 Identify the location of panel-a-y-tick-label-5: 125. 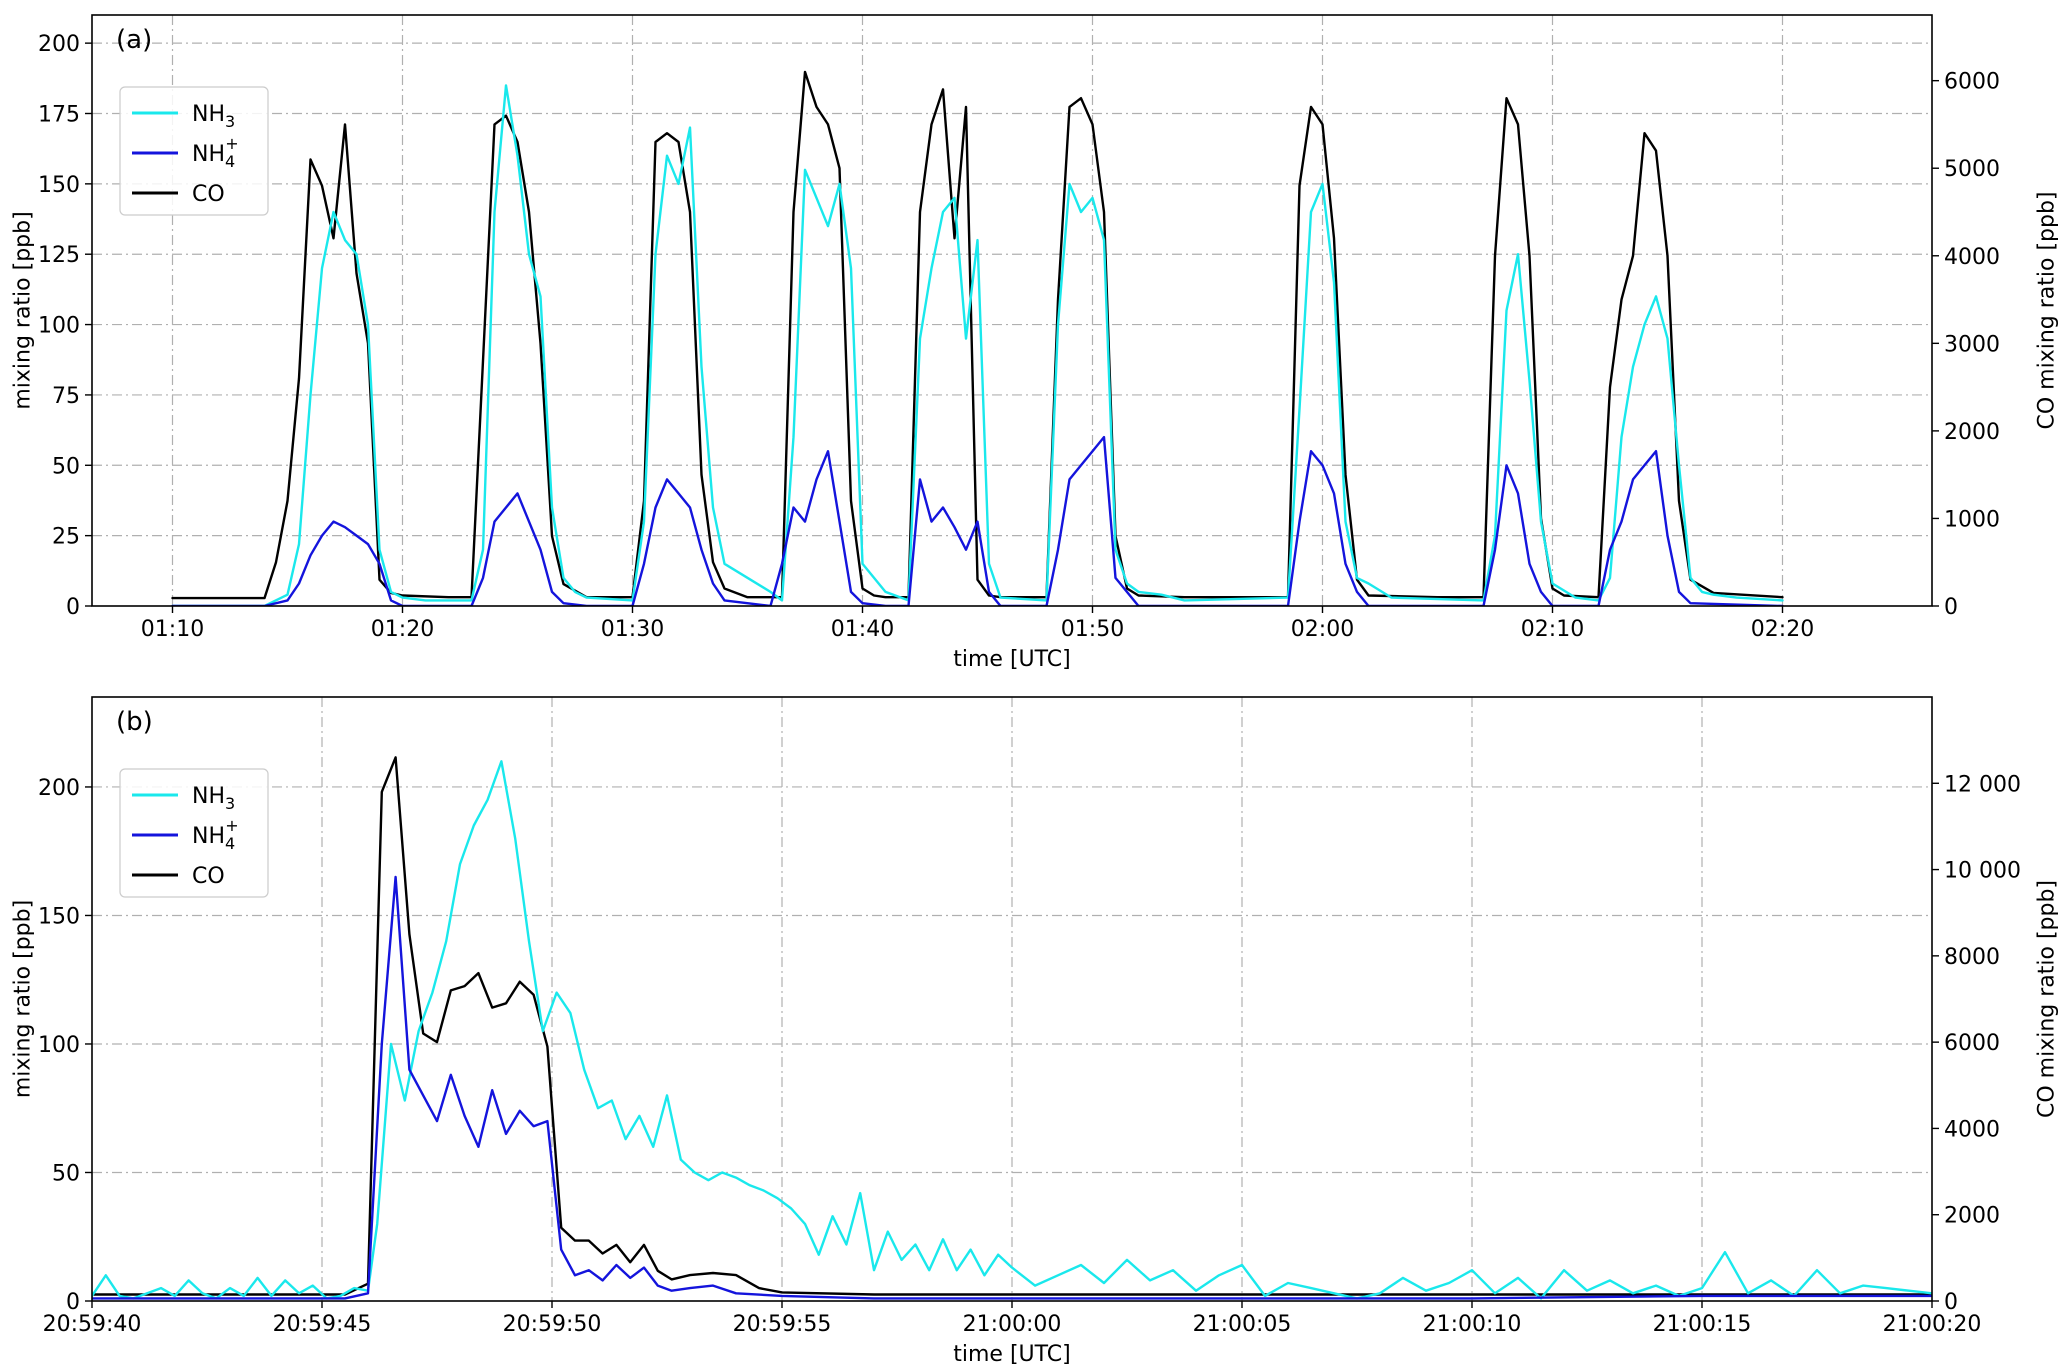
(59, 255).